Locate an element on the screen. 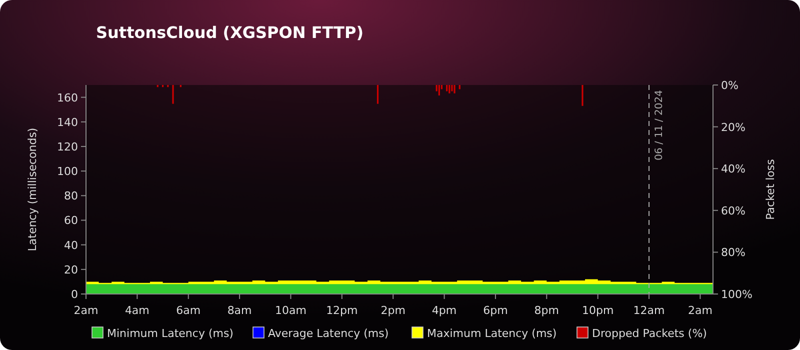 The image size is (800, 350). x-tick-label: 12pm is located at coordinates (342, 310).